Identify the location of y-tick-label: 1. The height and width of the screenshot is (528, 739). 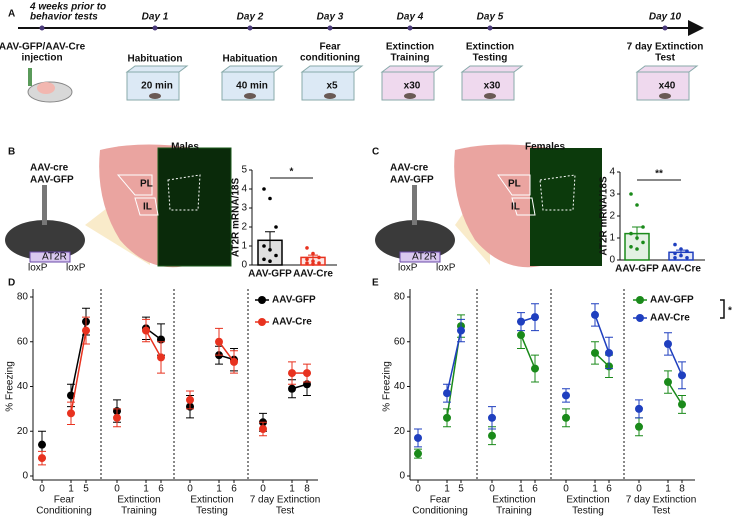
(612, 238).